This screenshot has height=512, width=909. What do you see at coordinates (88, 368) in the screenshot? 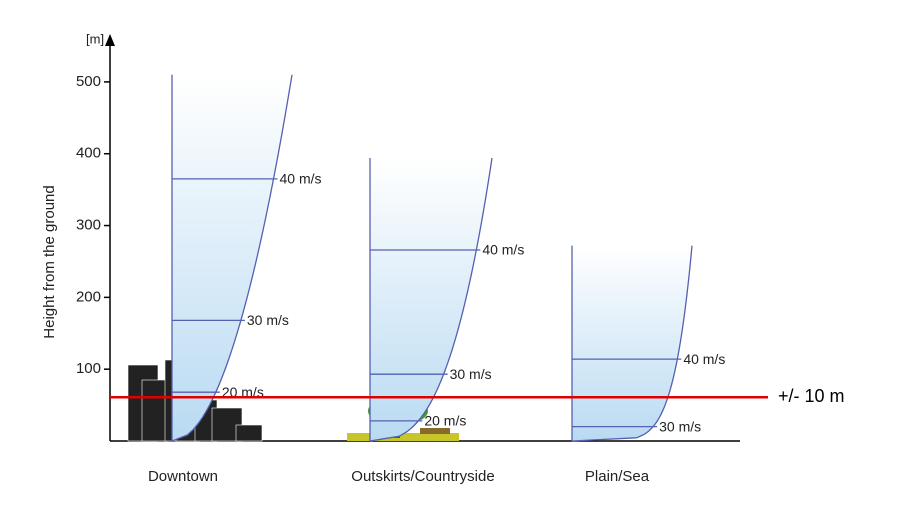
I see `y-tick-label: 100` at bounding box center [88, 368].